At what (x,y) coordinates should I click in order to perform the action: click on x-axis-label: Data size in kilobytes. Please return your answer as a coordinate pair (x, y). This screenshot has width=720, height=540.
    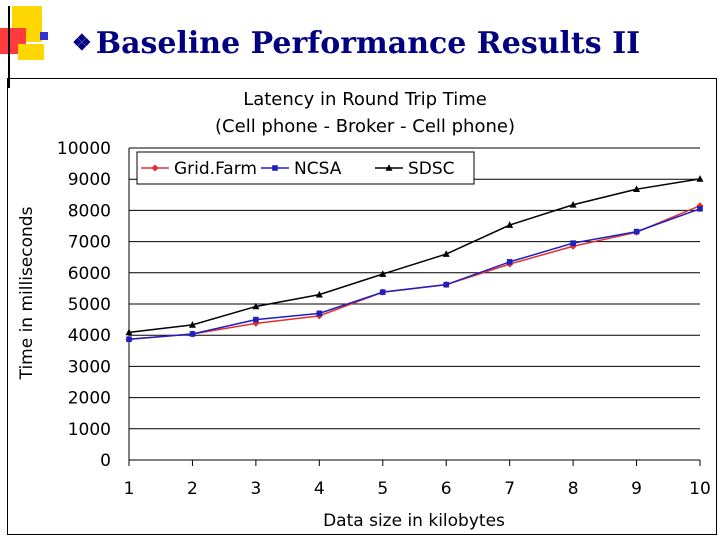
    Looking at the image, I should click on (414, 521).